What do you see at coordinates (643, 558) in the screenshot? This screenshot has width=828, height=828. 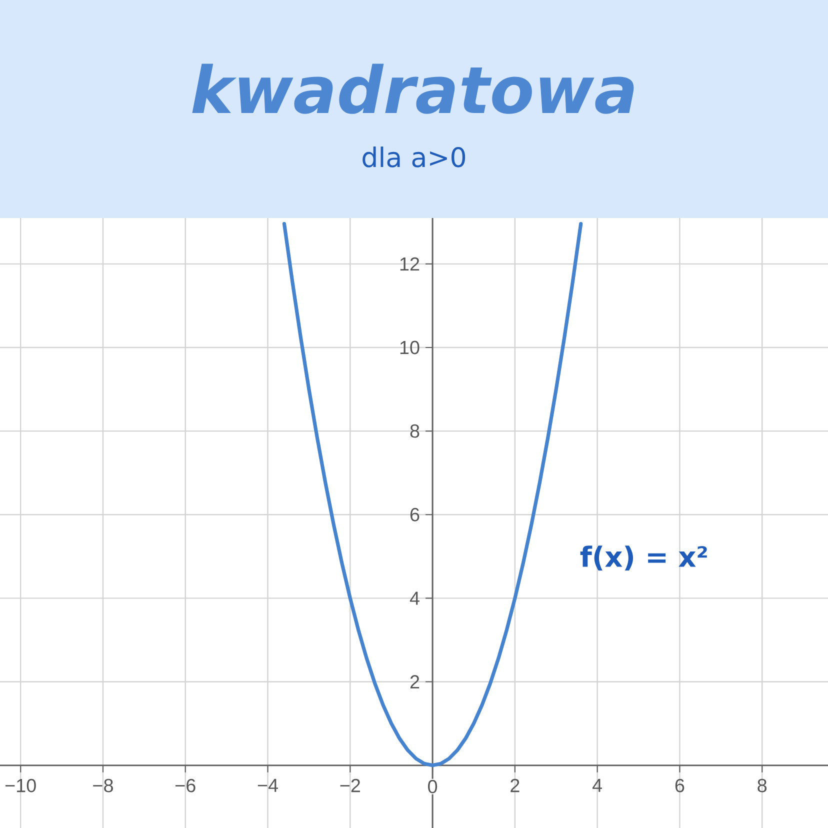 I see `series-label: f(x) = x²` at bounding box center [643, 558].